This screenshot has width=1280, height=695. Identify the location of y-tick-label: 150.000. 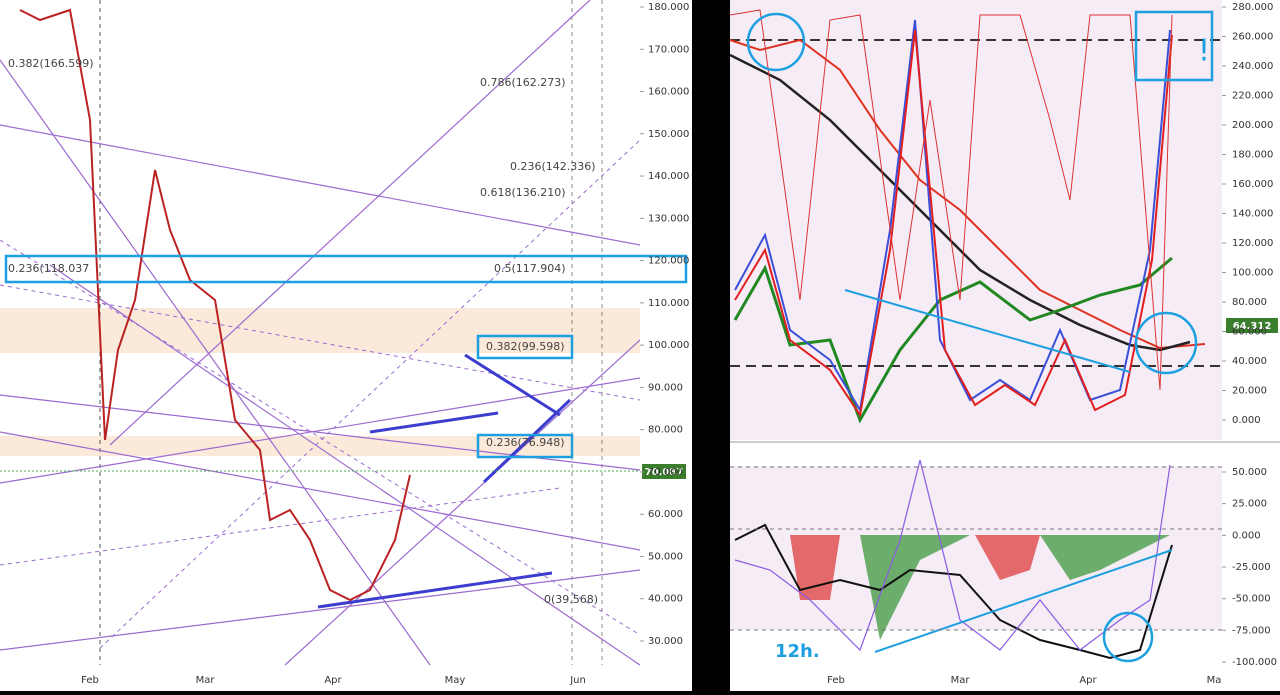
(668, 134).